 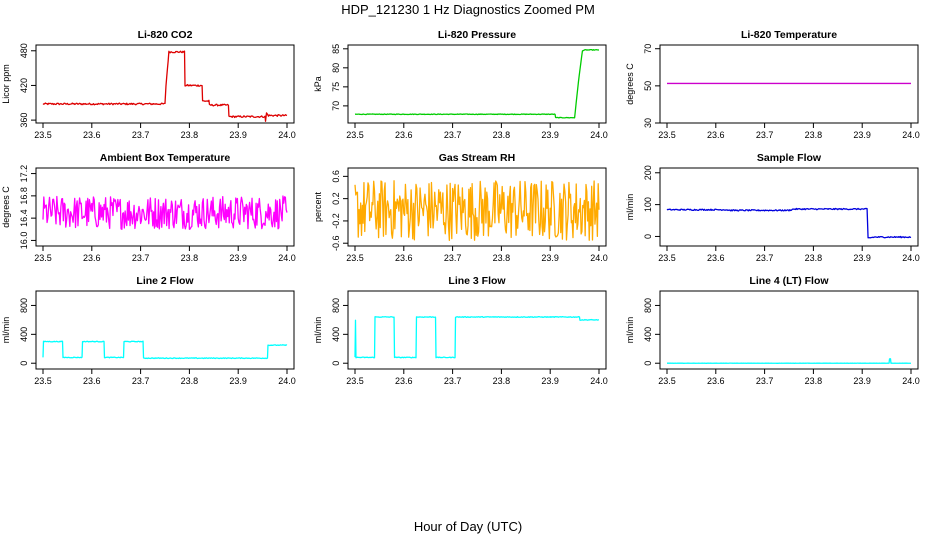 I want to click on panel-title: Line 3 Flow, so click(x=477, y=281).